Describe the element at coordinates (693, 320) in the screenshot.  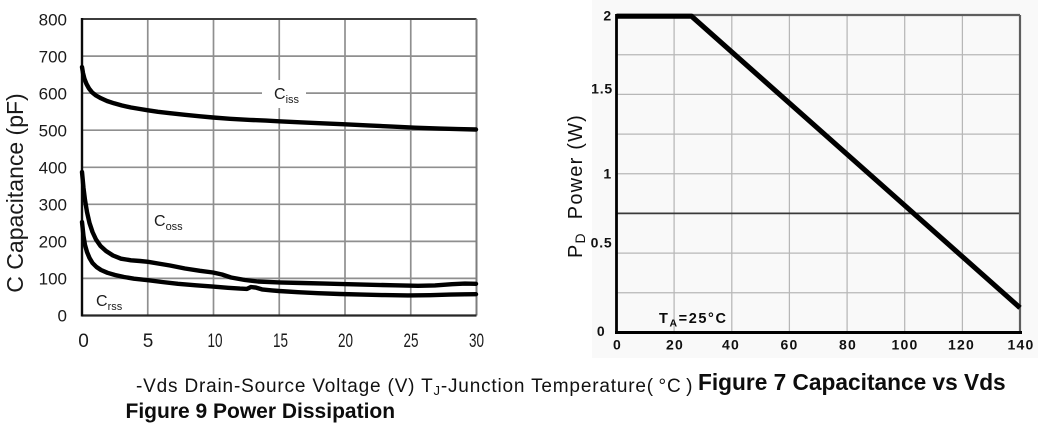
I see `svg-text: TA=25°C` at that location.